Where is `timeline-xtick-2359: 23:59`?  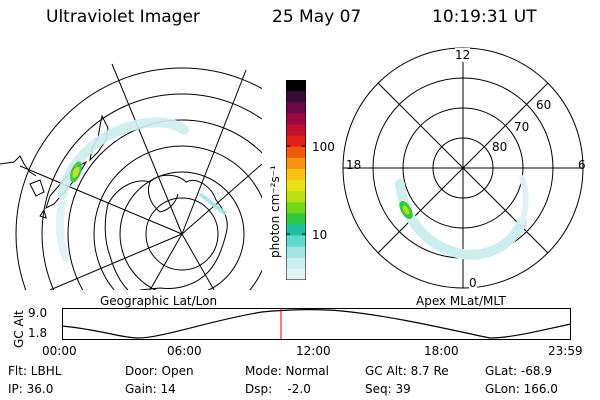
timeline-xtick-2359: 23:59 is located at coordinates (565, 351).